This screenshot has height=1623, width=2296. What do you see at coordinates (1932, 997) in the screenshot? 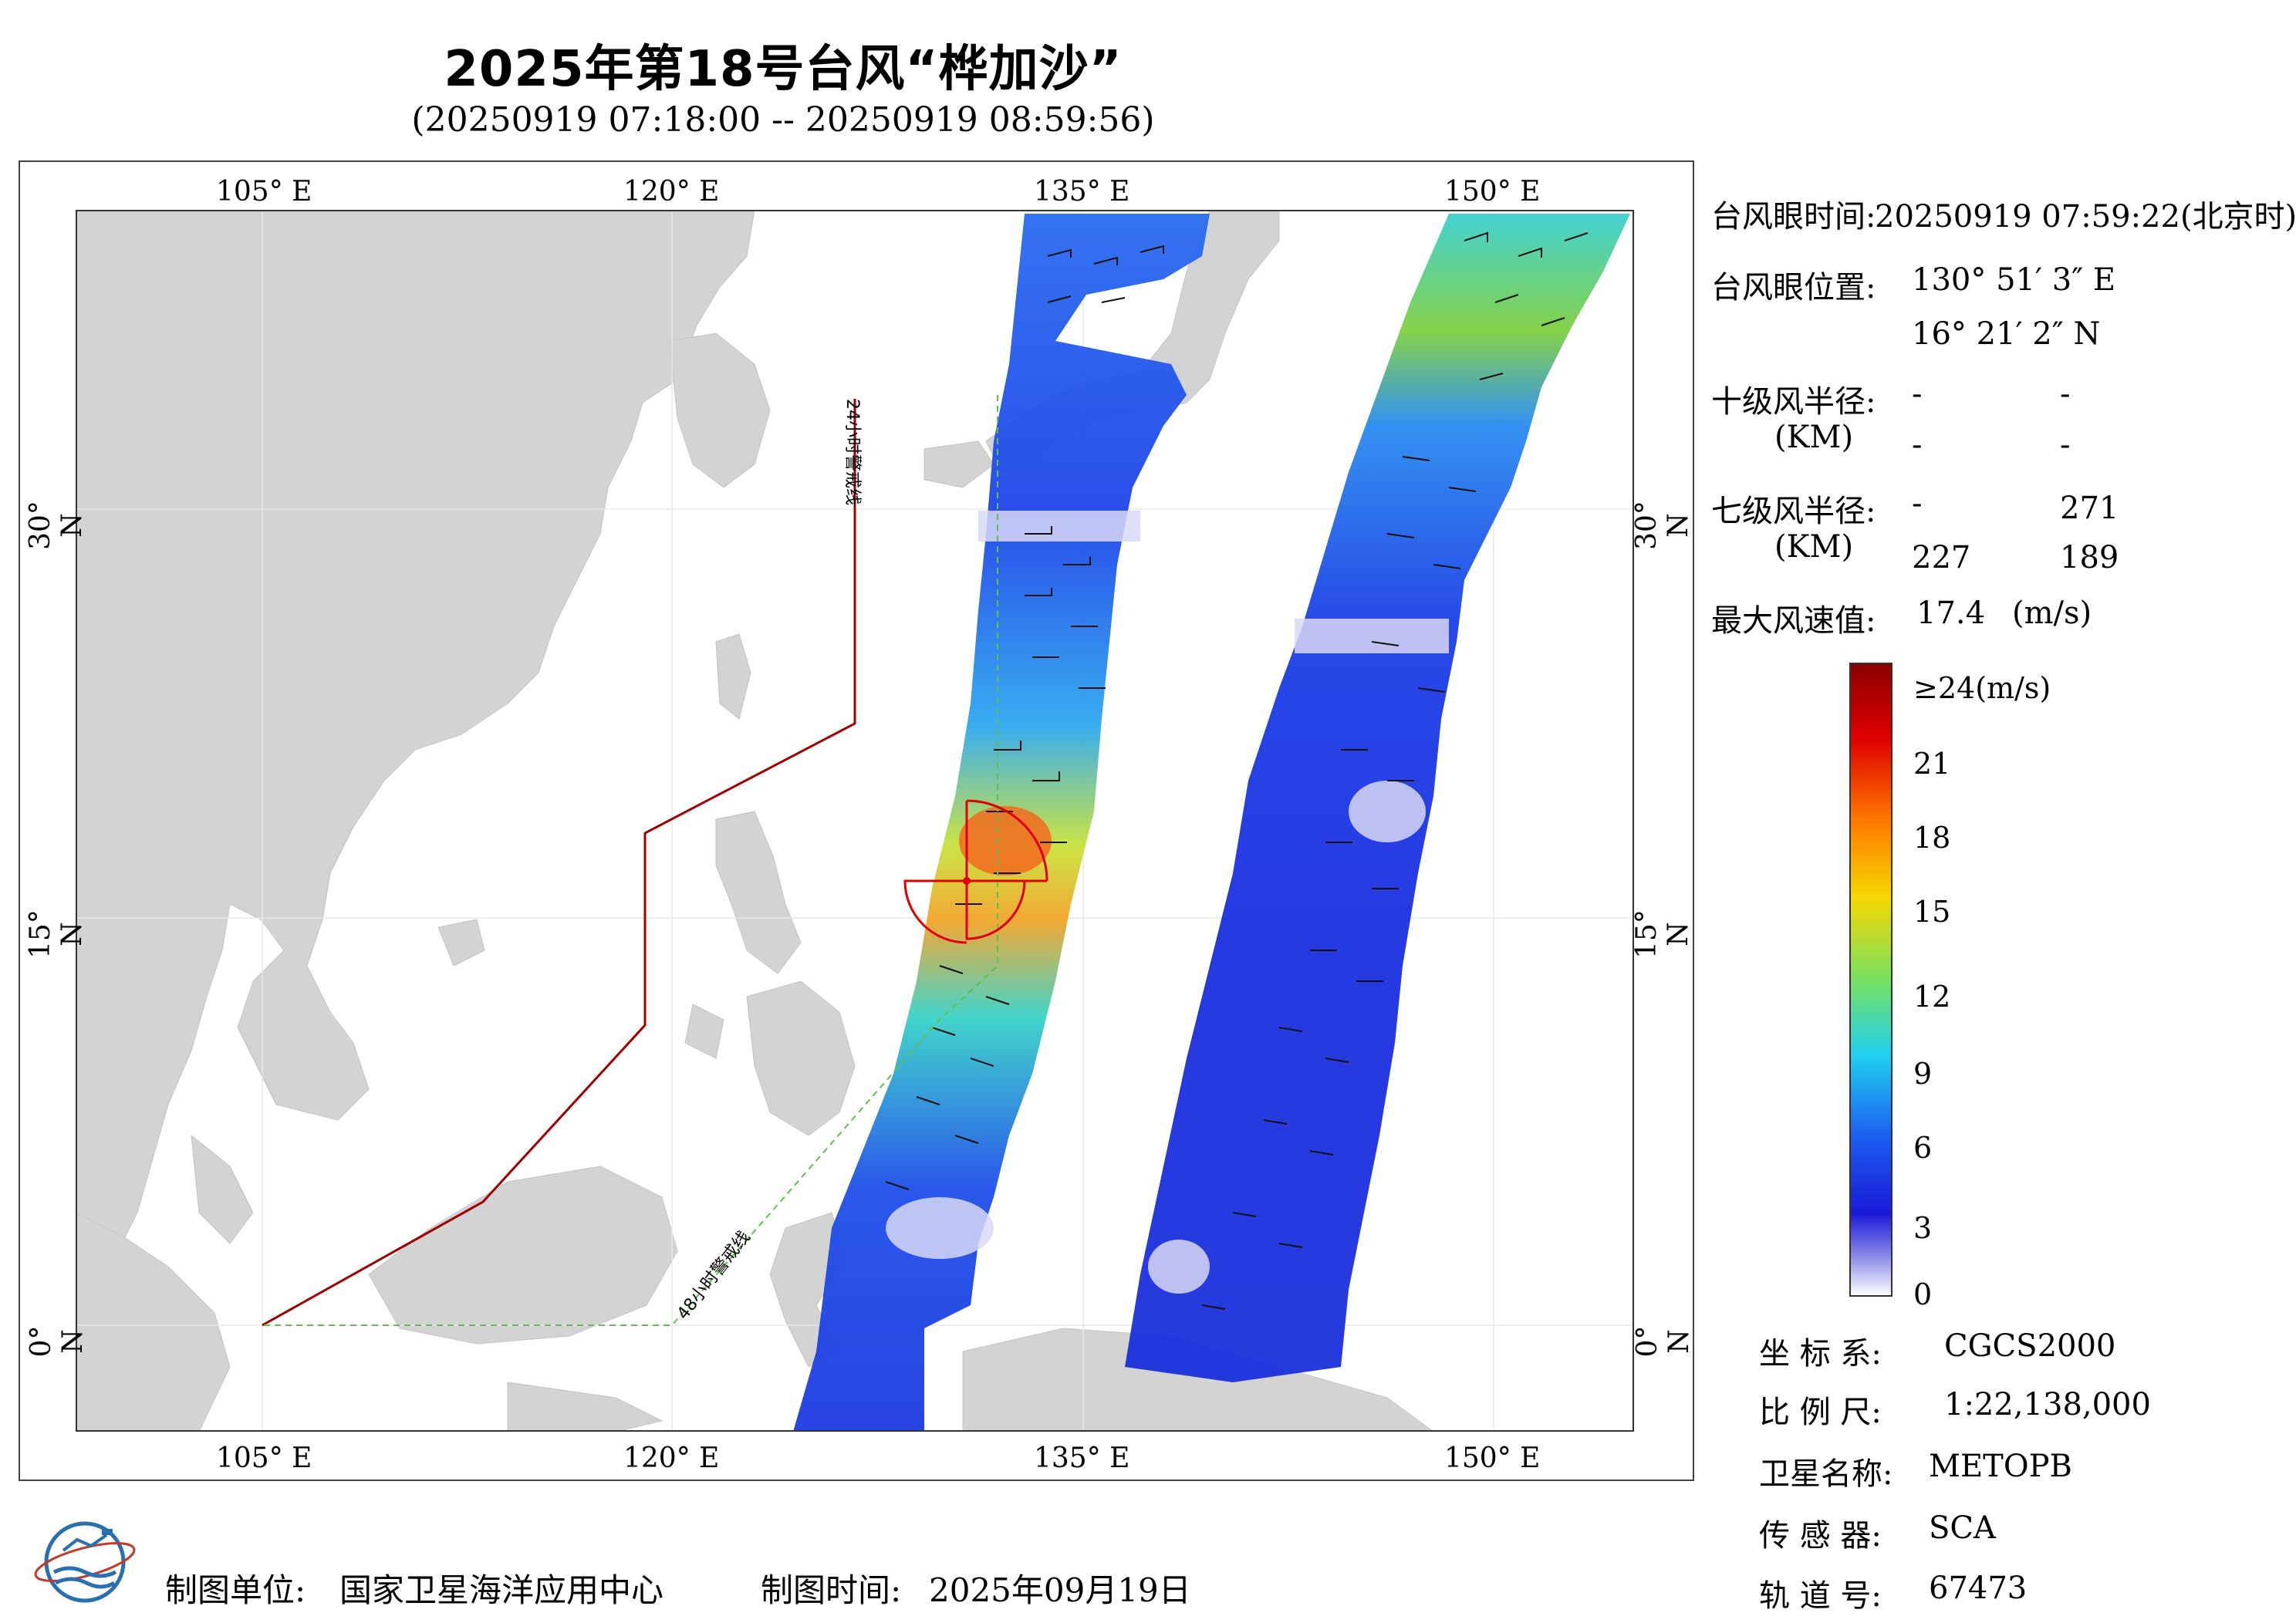
I see `colorbar-label-12: 12` at bounding box center [1932, 997].